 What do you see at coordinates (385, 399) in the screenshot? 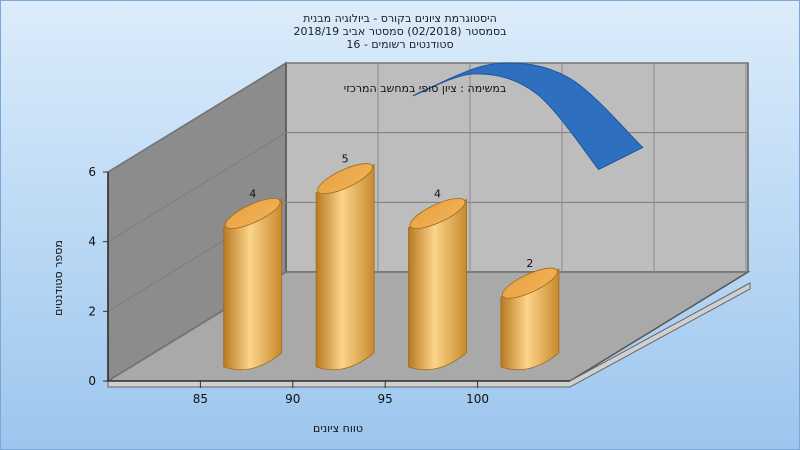
I see `x-tick-label: 95` at bounding box center [385, 399].